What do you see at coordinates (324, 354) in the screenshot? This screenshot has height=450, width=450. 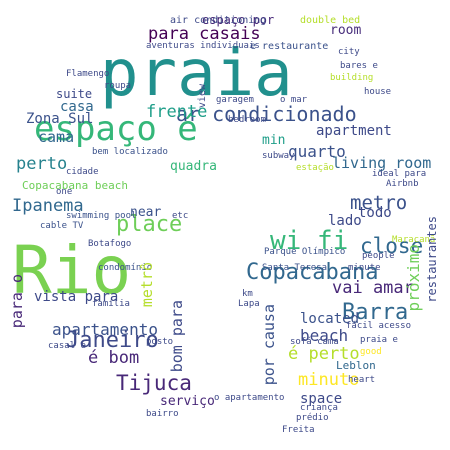 I see `word-e-perto: é perto` at bounding box center [324, 354].